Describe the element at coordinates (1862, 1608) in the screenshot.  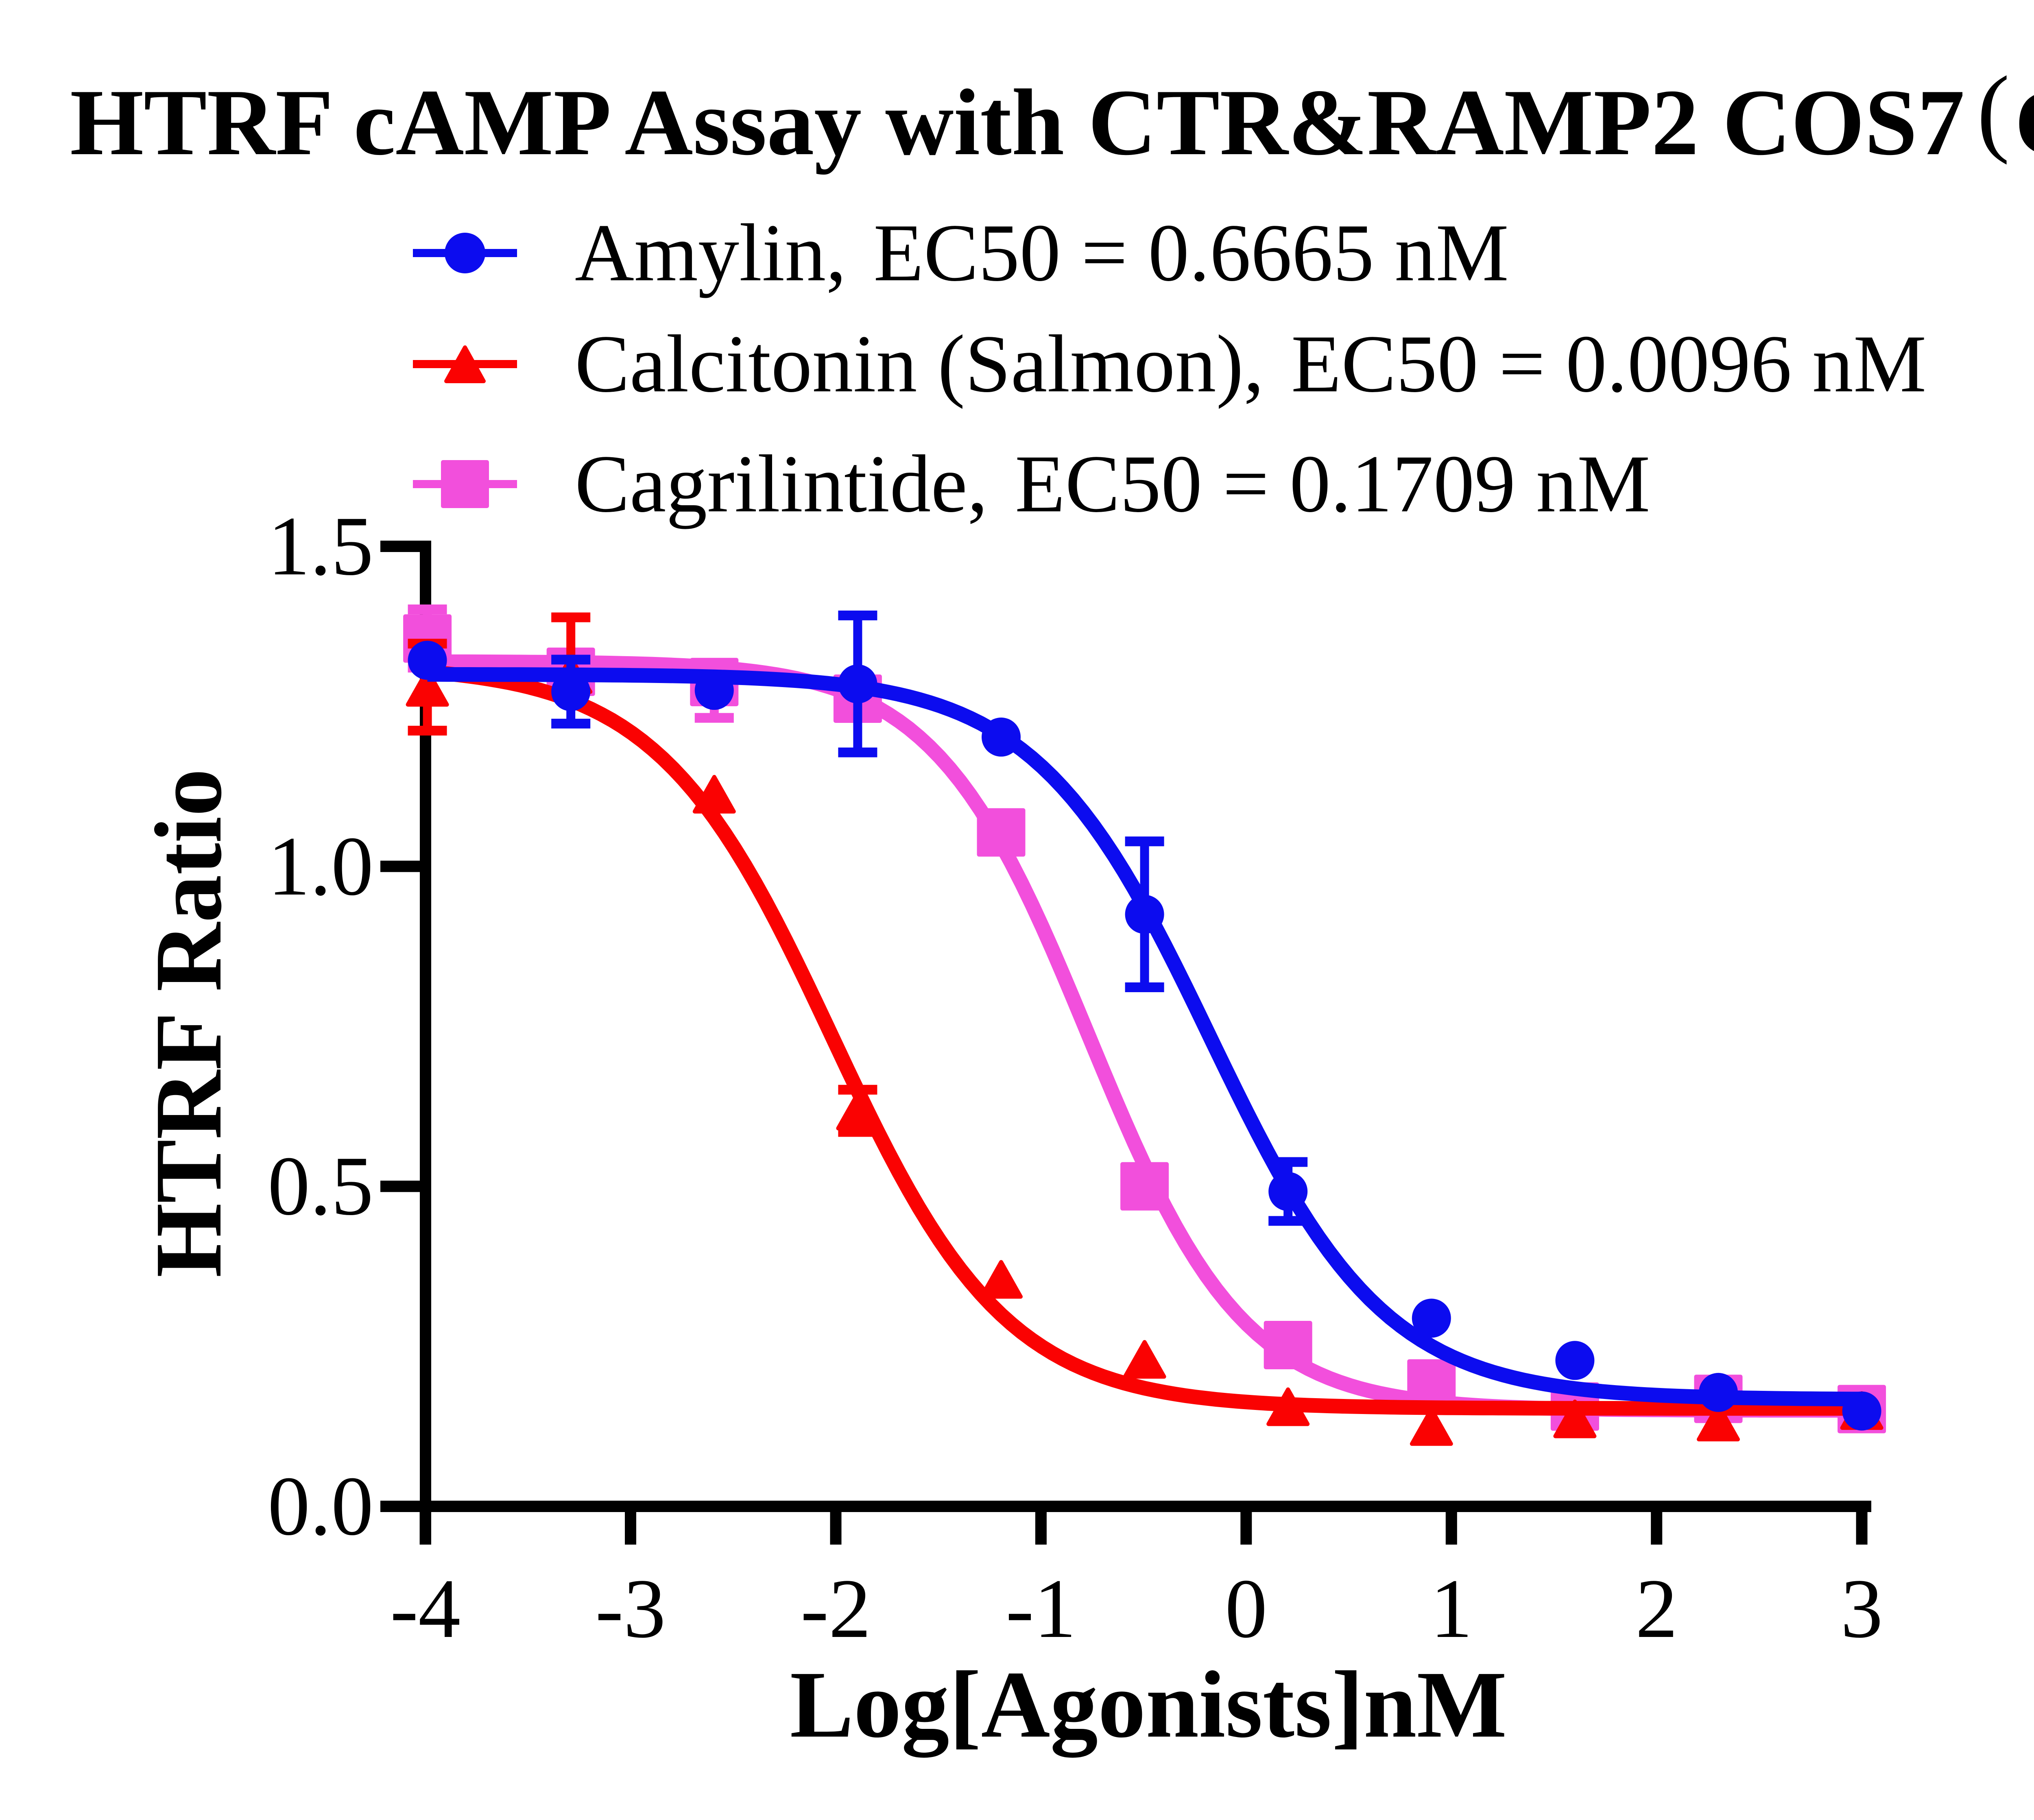
I see `svg-text: 3` at that location.